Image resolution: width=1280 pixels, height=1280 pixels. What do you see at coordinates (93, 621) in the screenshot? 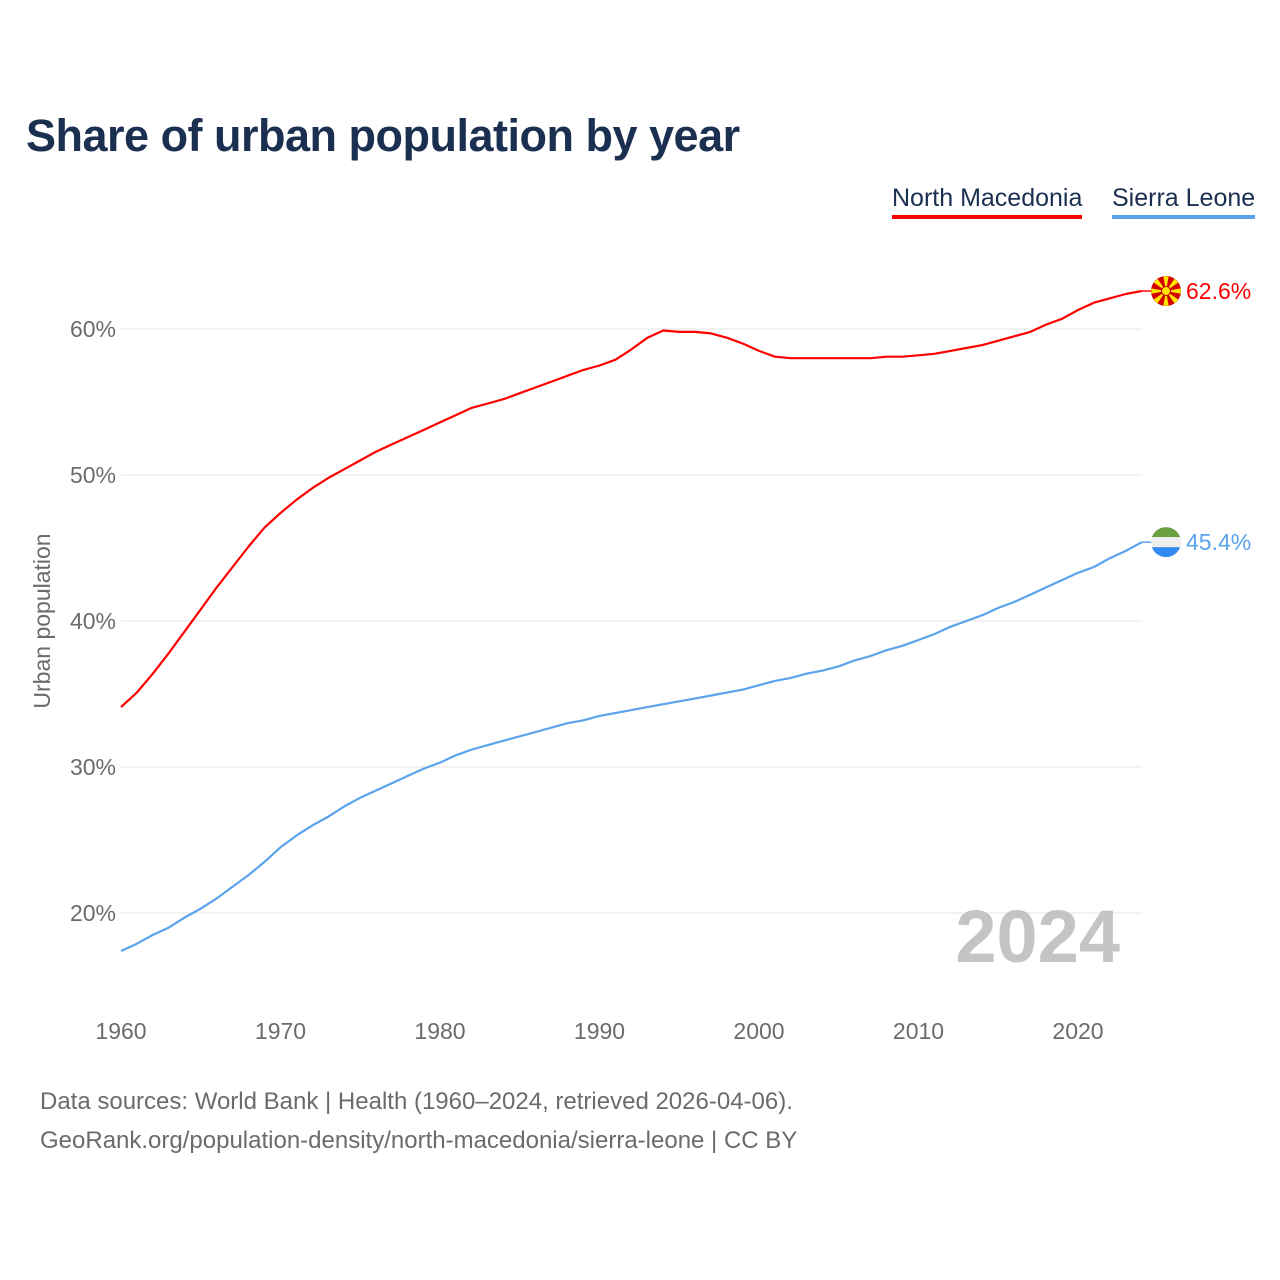
I see `y-tick-label: 40%` at bounding box center [93, 621].